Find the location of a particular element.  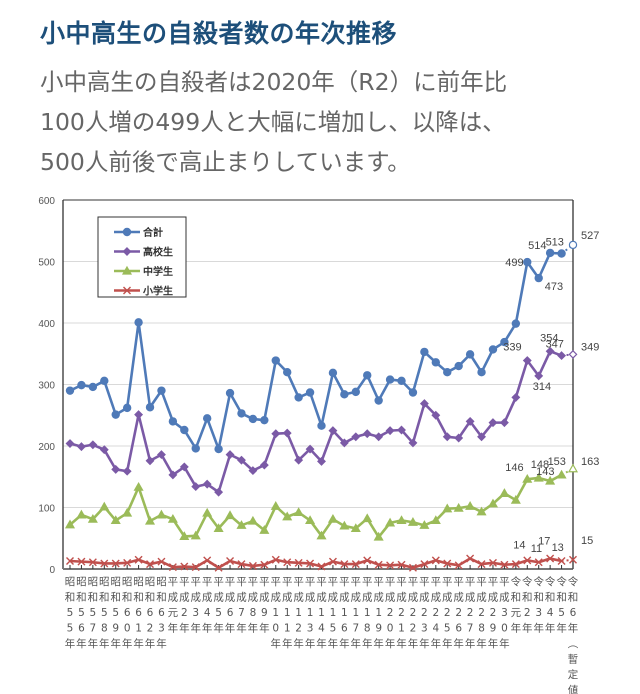

data-label: 163 is located at coordinates (590, 462).